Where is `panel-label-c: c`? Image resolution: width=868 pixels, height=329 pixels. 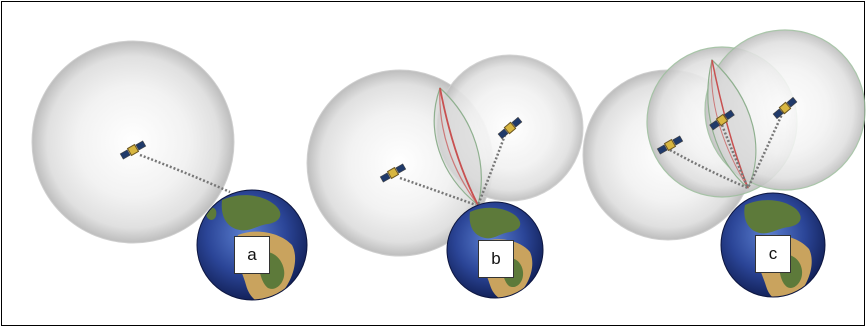
panel-label-c: c is located at coordinates (773, 254).